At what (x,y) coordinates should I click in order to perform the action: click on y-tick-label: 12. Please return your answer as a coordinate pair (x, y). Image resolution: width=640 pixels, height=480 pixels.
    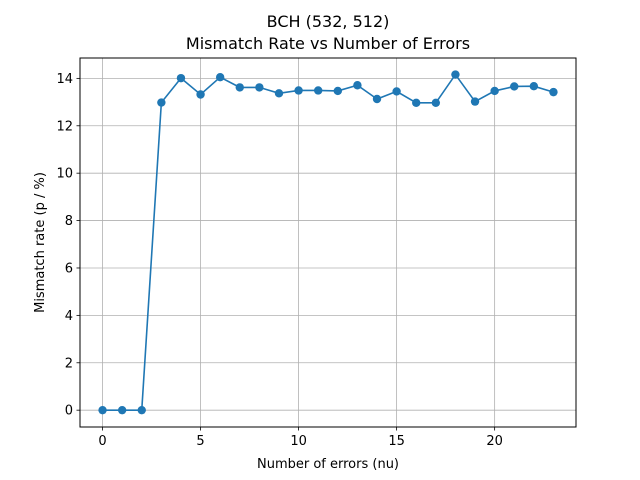
    Looking at the image, I should click on (64, 126).